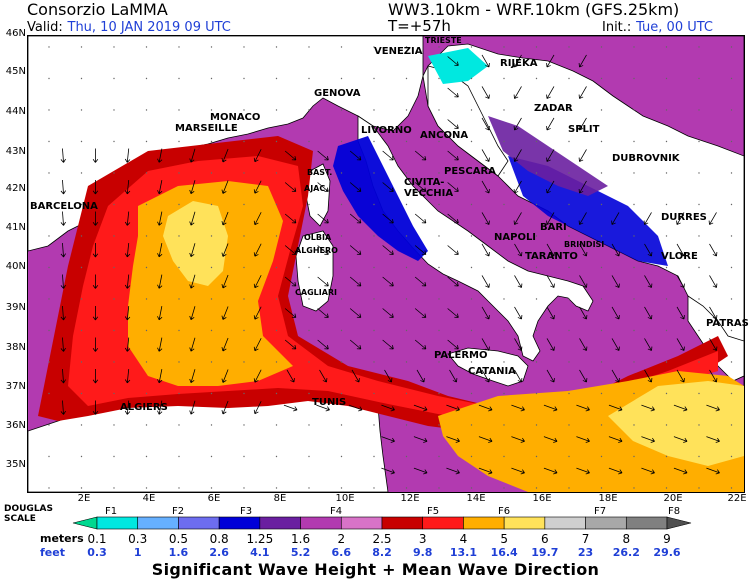 Image resolution: width=751 pixels, height=580 pixels. Describe the element at coordinates (280, 498) in the screenshot. I see `longitude-label: 8E` at that location.